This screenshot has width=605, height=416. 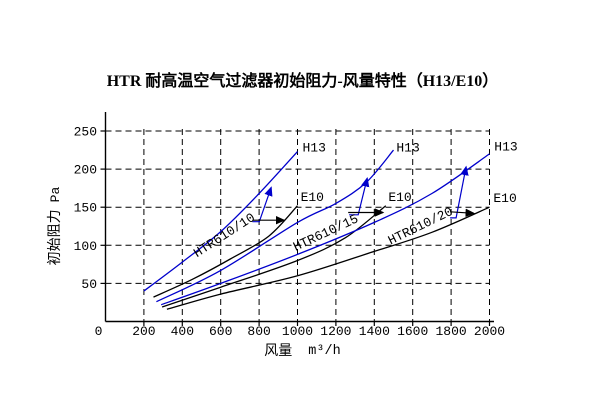 What do you see at coordinates (412, 331) in the screenshot?
I see `x-tick-label: 1600` at bounding box center [412, 331].